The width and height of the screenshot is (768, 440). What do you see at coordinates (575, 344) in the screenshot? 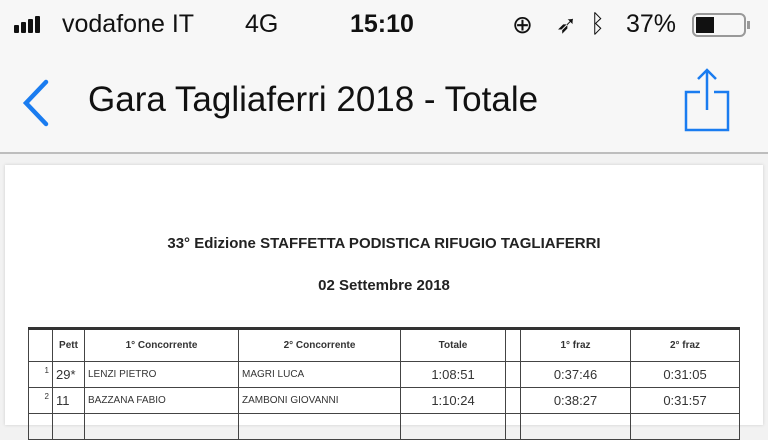
I see `col-f1: 1° fraz` at bounding box center [575, 344].